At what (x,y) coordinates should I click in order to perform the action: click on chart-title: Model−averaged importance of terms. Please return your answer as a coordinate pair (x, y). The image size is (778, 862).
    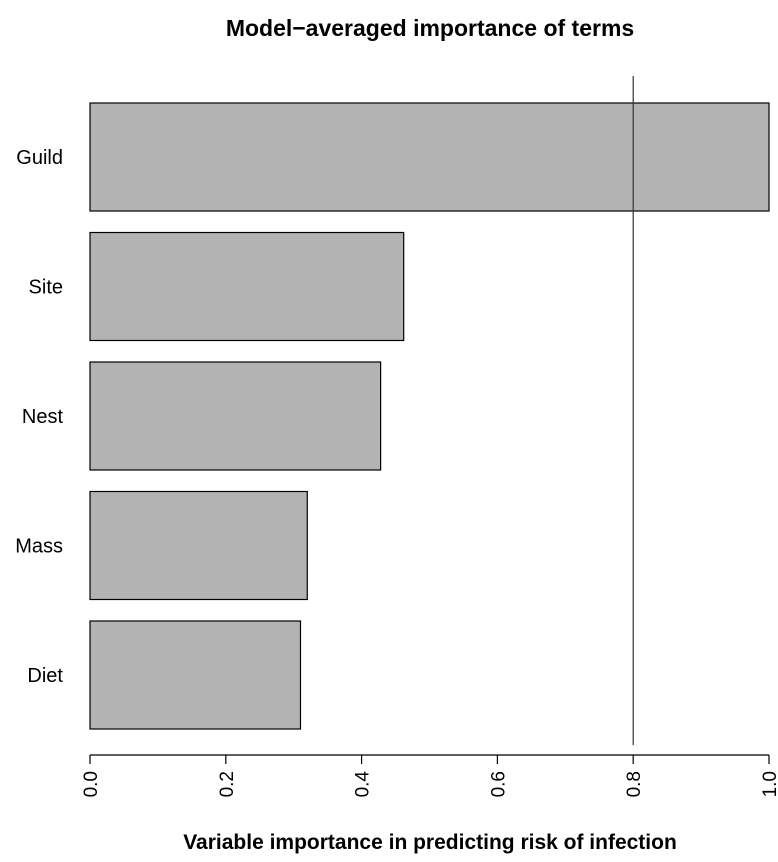
    Looking at the image, I should click on (430, 28).